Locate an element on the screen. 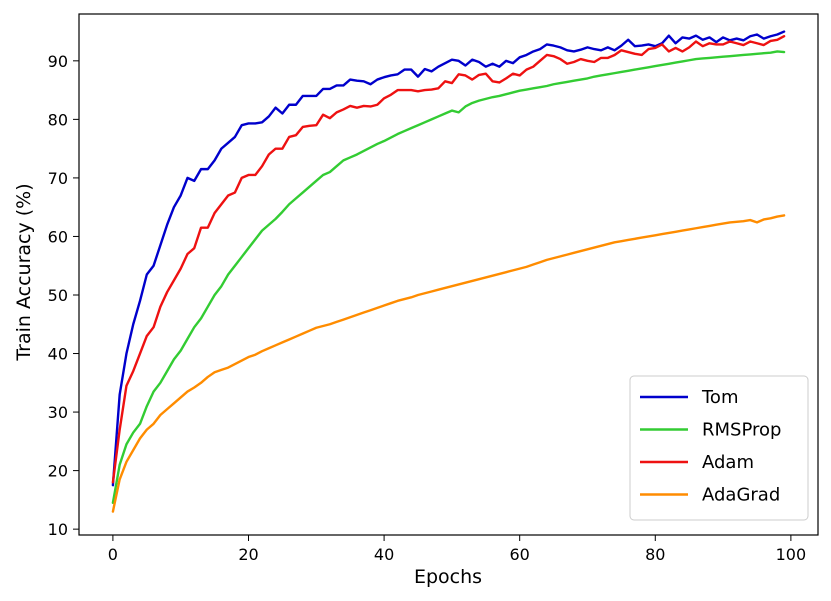 The height and width of the screenshot is (601, 831). legend-label-adam: Adam is located at coordinates (728, 462).